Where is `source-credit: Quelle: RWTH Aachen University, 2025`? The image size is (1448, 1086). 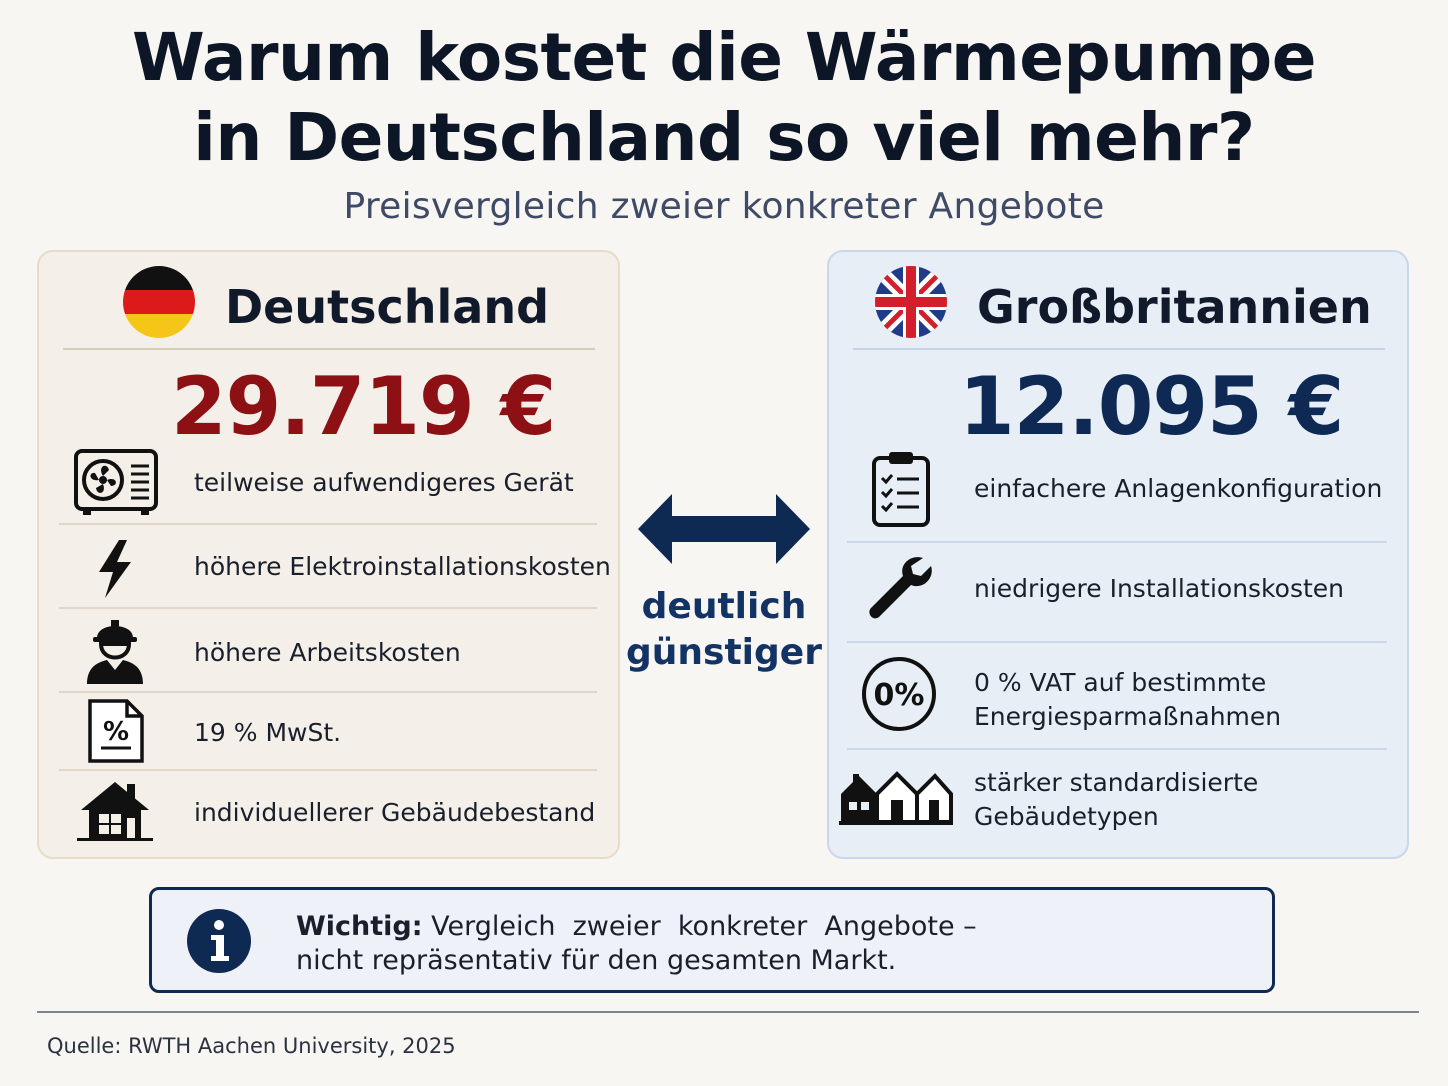
source-credit: Quelle: RWTH Aachen University, 2025 is located at coordinates (251, 1046).